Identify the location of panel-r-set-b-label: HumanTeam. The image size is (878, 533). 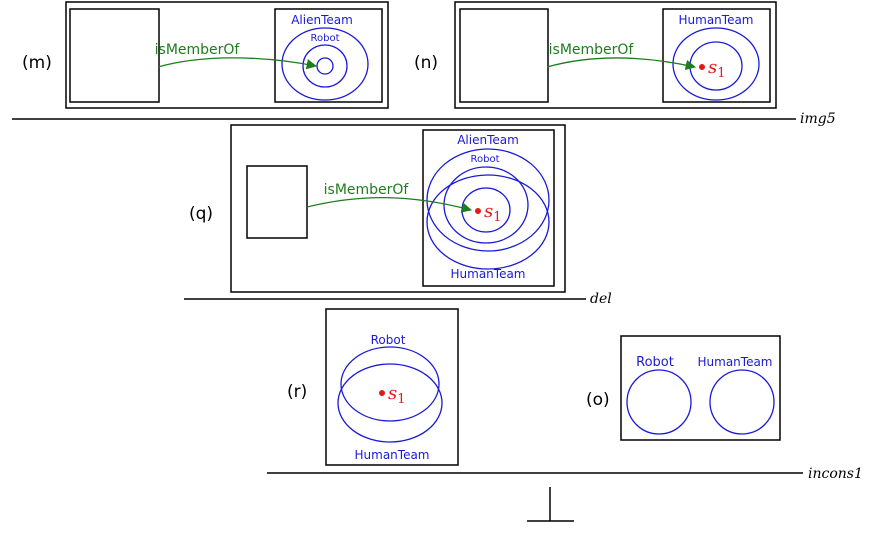
(392, 455).